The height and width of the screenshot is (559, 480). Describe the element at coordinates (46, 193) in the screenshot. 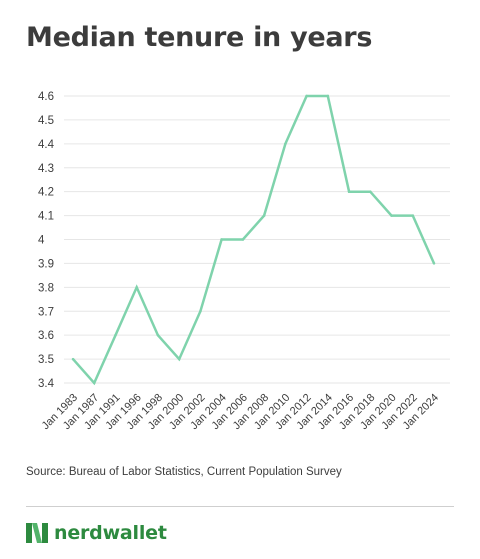

I see `y-tick-label: 4.2` at that location.